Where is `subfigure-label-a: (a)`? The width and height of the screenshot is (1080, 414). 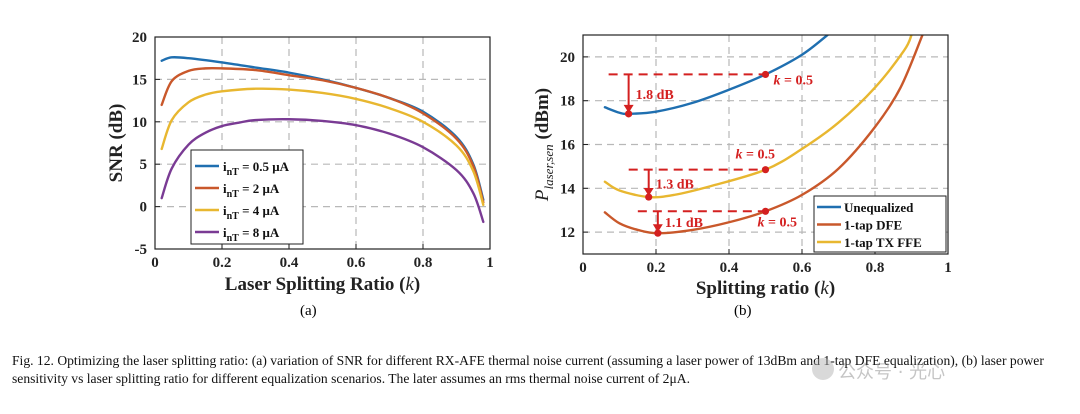 subfigure-label-a: (a) is located at coordinates (308, 311).